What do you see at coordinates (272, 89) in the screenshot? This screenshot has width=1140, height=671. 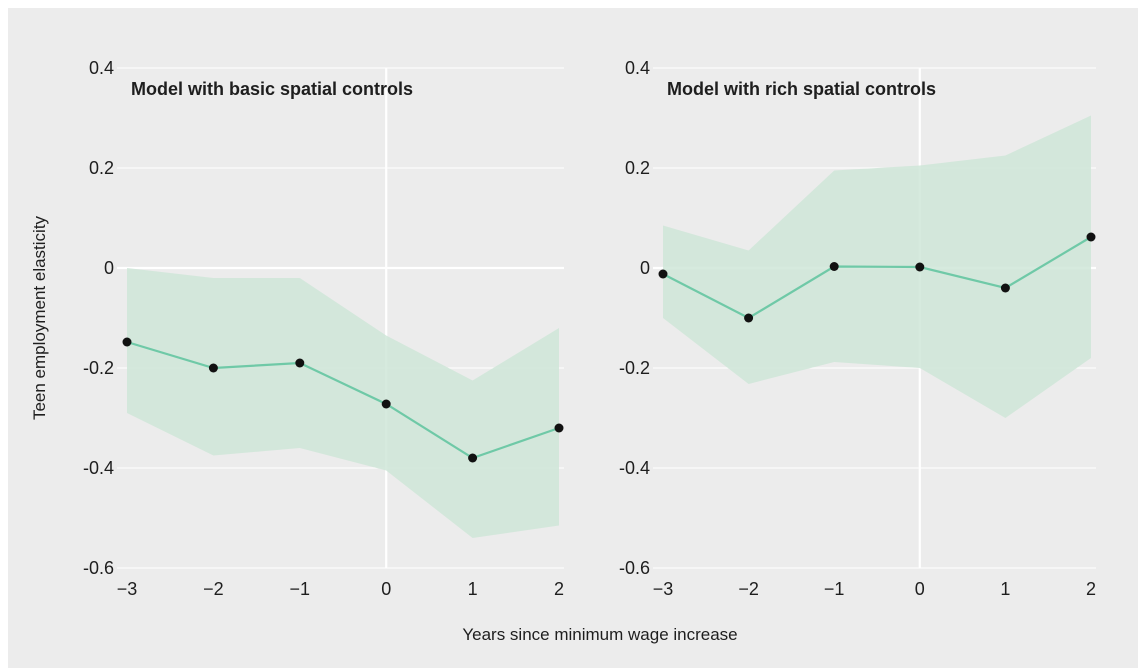 I see `panel-title: Model with basic spatial controls` at bounding box center [272, 89].